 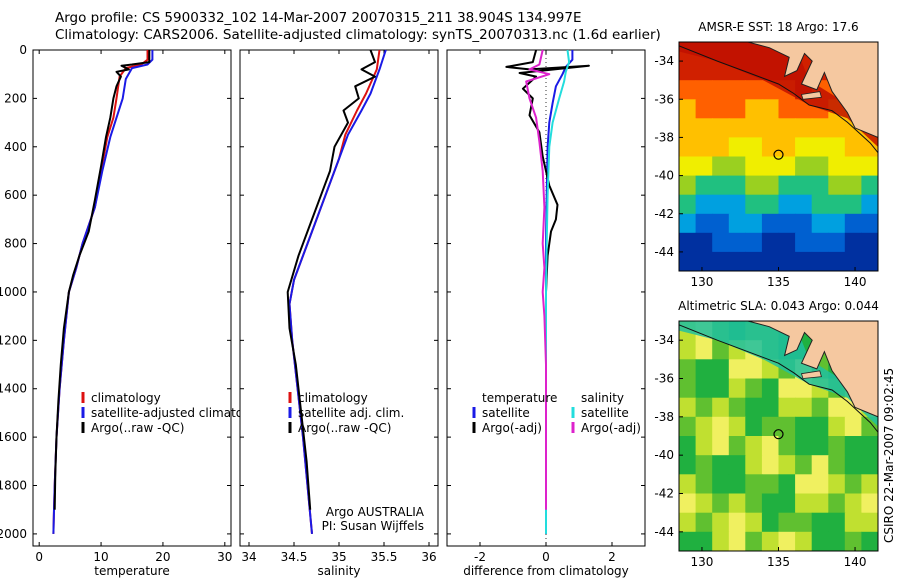 What do you see at coordinates (344, 428) in the screenshot?
I see `legend-label: Argo(..raw -QC)` at bounding box center [344, 428].